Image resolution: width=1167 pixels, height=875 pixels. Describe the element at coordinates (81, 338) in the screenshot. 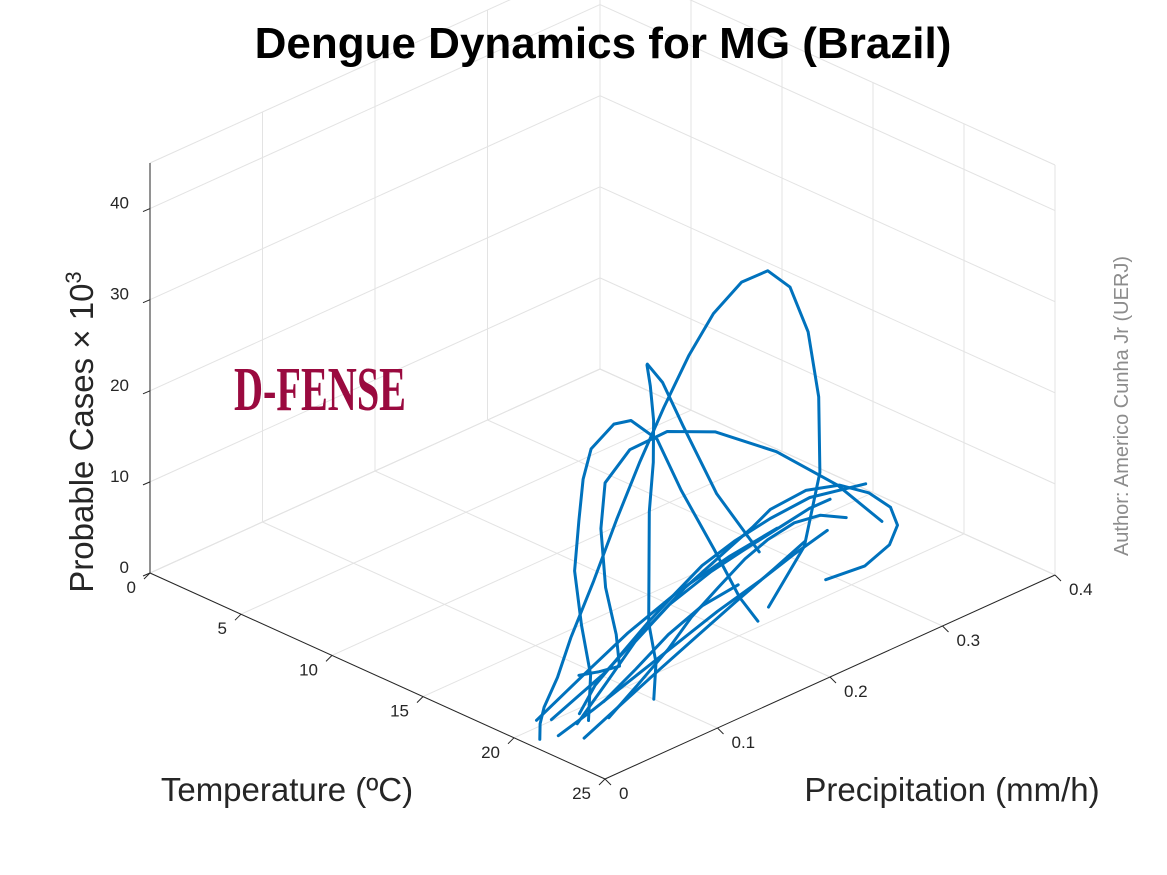

I see `z-axis-label-times: ×` at that location.